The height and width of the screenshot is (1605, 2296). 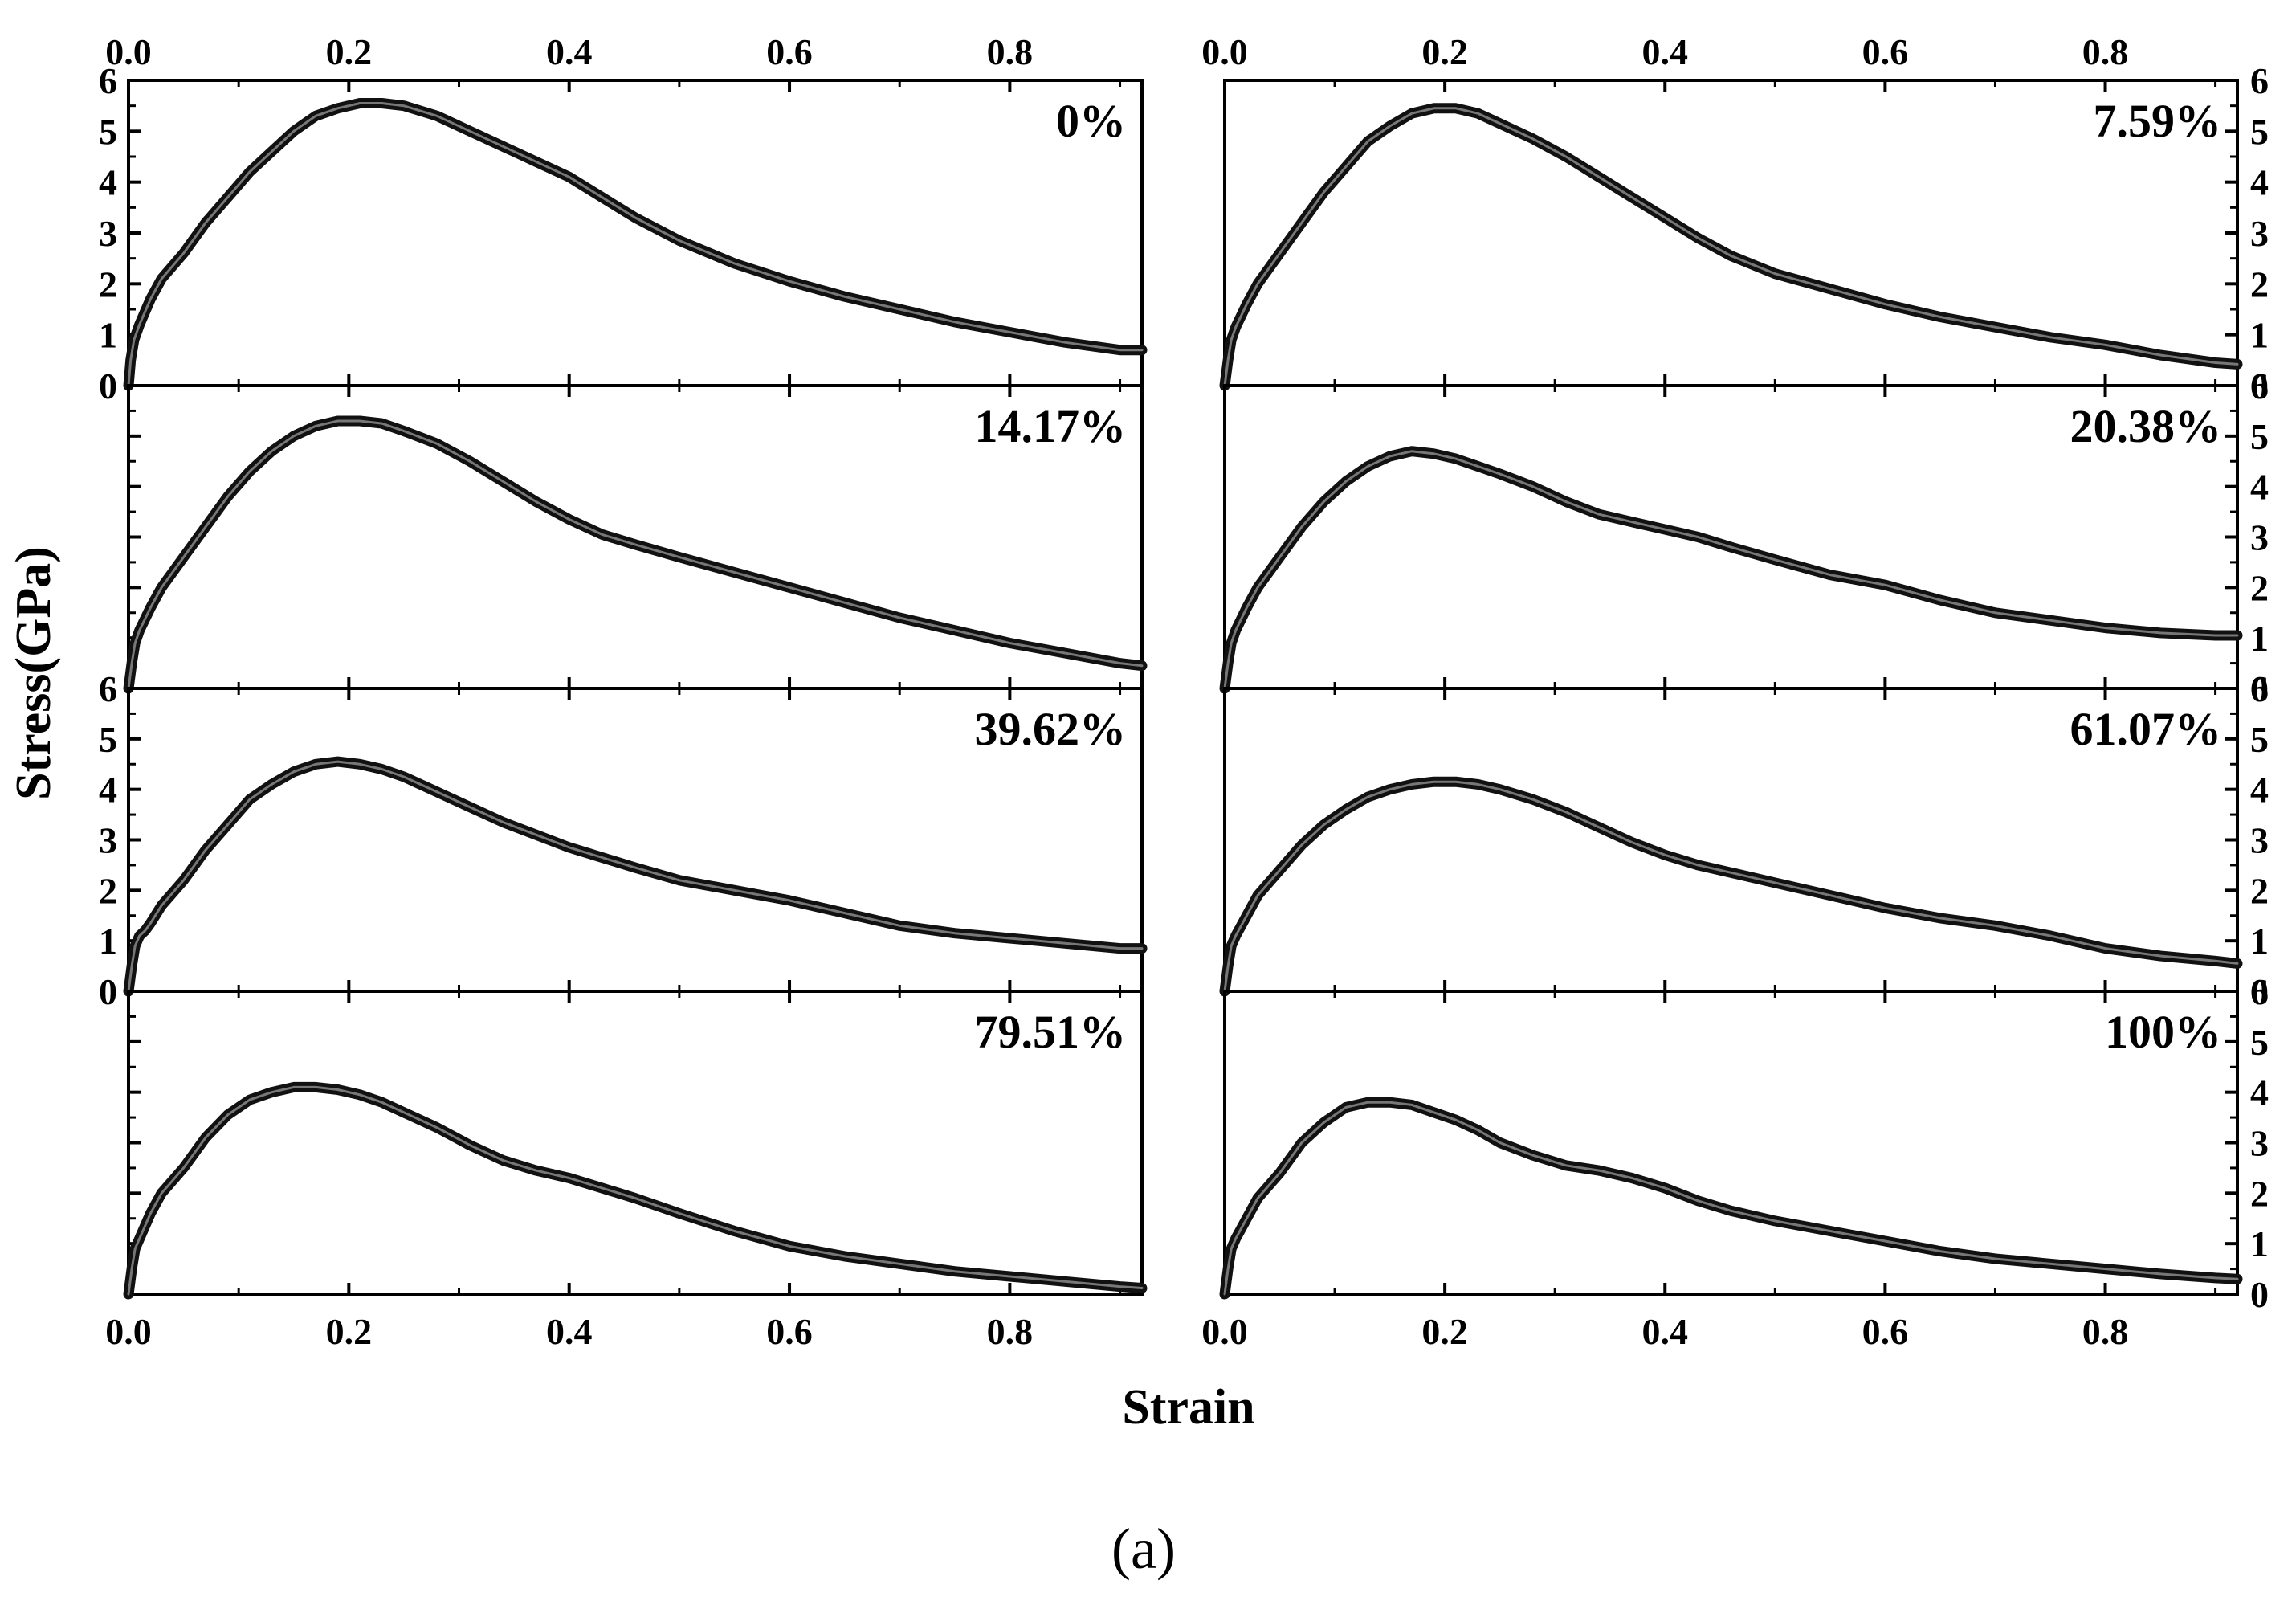 What do you see at coordinates (2158, 121) in the screenshot?
I see `panel-label: 7.59%` at bounding box center [2158, 121].